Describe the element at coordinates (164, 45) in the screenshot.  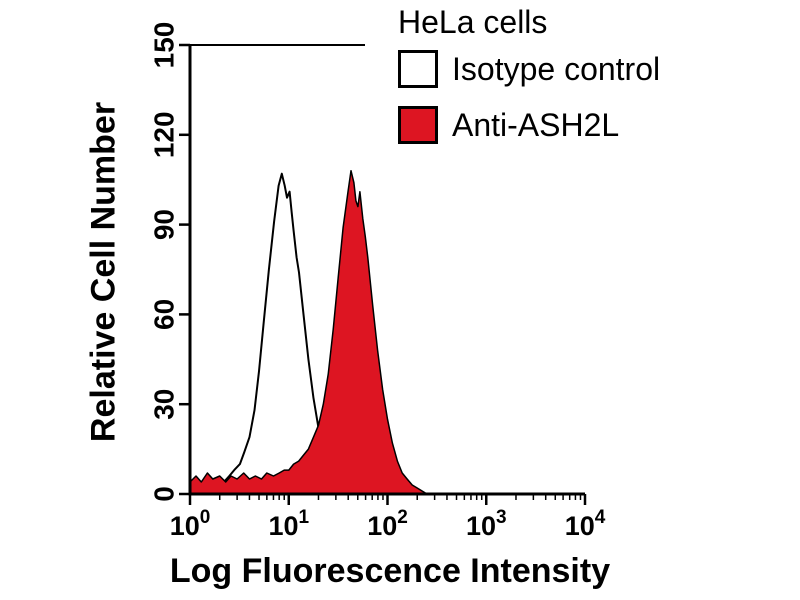
I see `svg-text: 150` at that location.